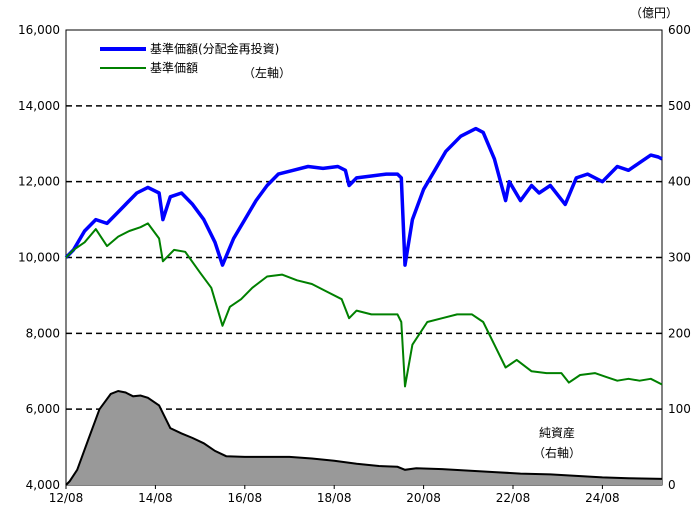 This screenshot has height=531, width=694. What do you see at coordinates (245, 498) in the screenshot?
I see `x-tick-label: 16/08` at bounding box center [245, 498].